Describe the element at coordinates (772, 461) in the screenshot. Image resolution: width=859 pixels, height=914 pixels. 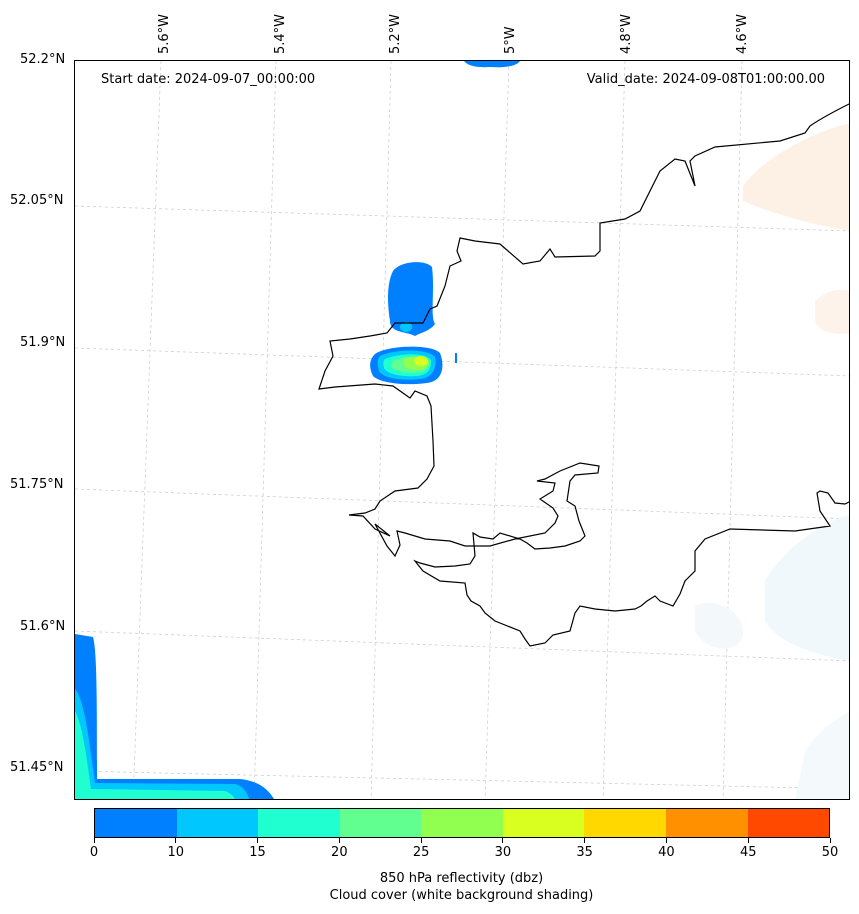
I see `cloud-cover-shading` at that location.